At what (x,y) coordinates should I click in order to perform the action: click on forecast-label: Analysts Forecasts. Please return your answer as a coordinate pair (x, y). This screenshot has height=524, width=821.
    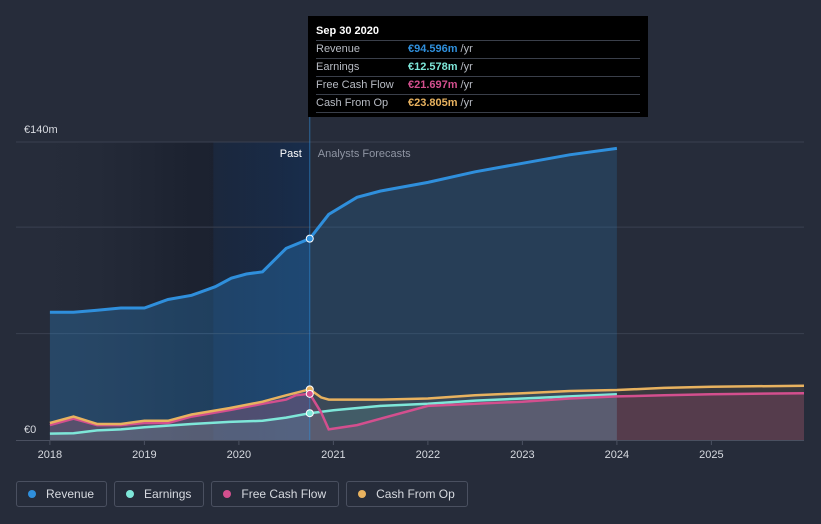
    Looking at the image, I should click on (364, 154).